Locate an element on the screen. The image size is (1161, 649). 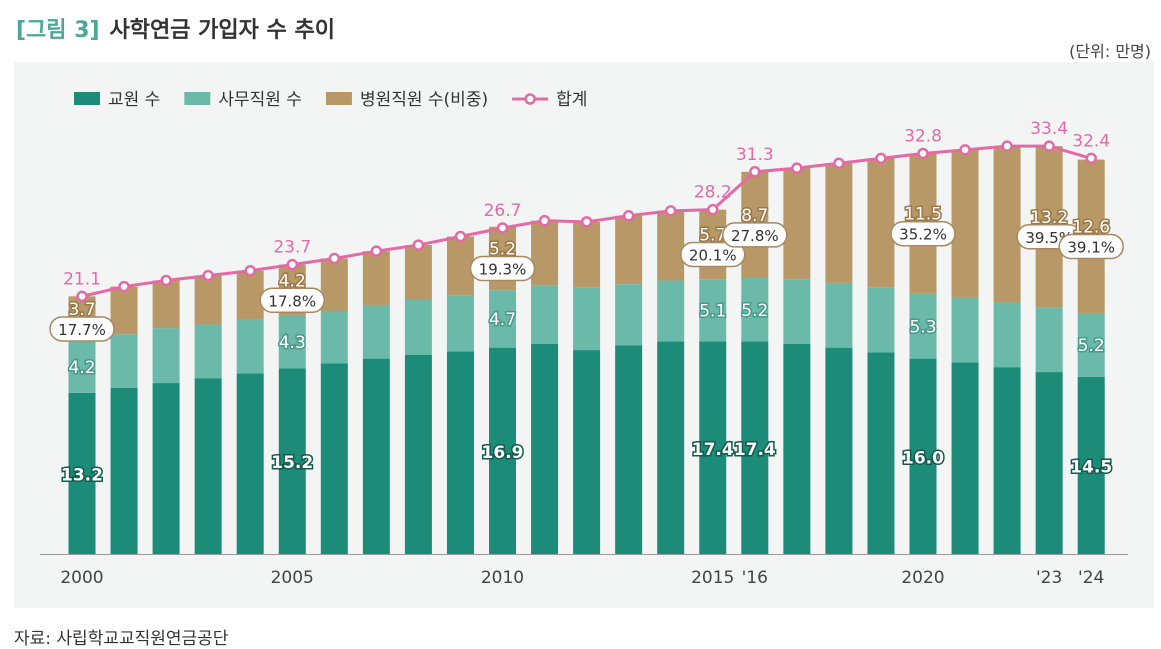
bar-hospital-2013 is located at coordinates (629, 250).